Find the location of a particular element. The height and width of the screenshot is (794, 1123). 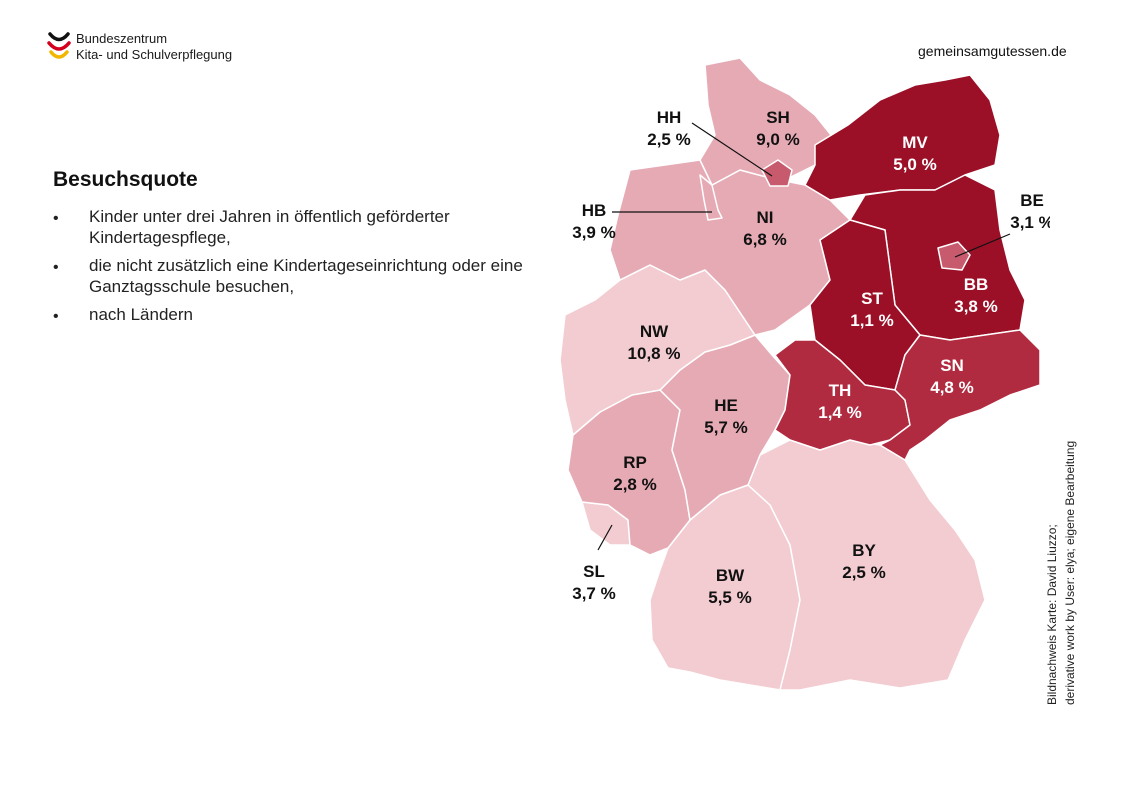

label-HH: HH 2,5 % is located at coordinates (668, 128).